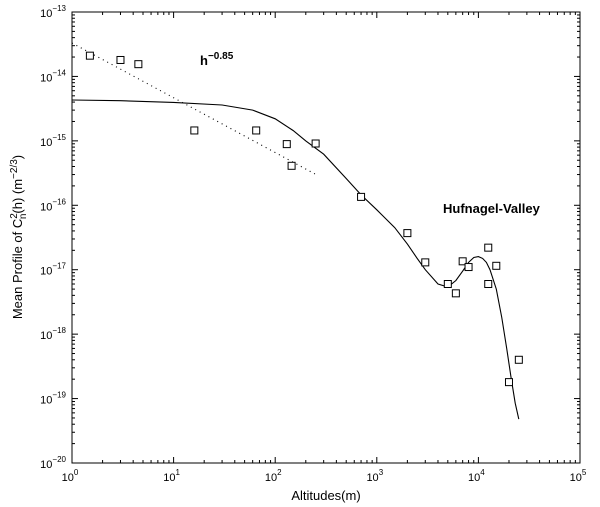 The width and height of the screenshot is (600, 507). What do you see at coordinates (193, 108) in the screenshot?
I see `power-law-fit-line` at bounding box center [193, 108].